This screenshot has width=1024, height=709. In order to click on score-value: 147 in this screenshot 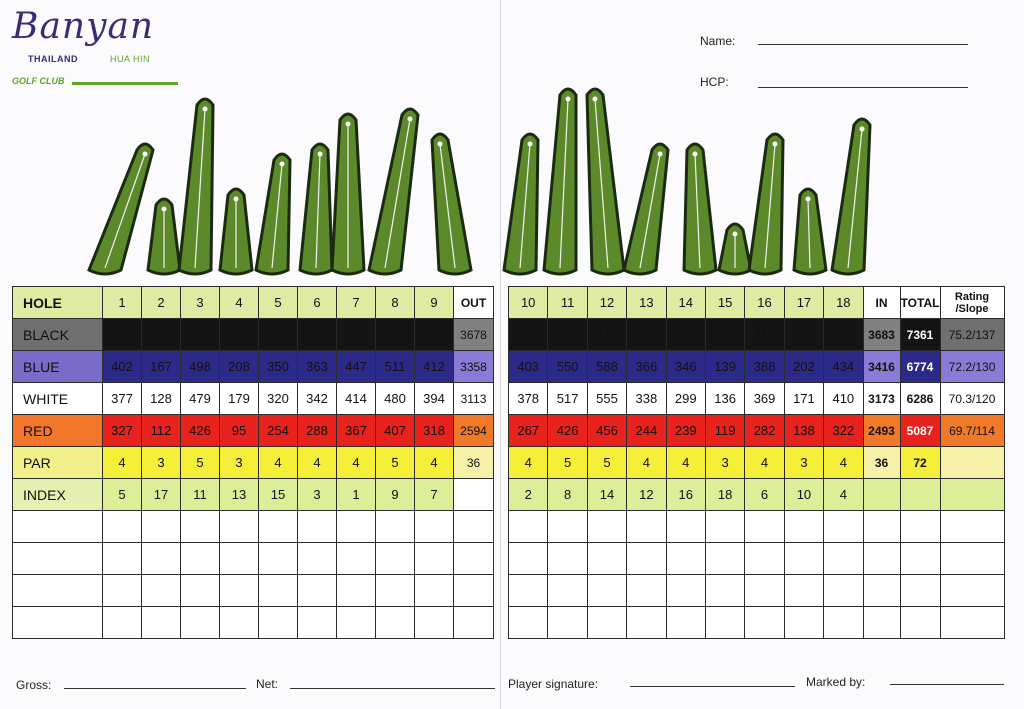, I will do `click(725, 334)`.